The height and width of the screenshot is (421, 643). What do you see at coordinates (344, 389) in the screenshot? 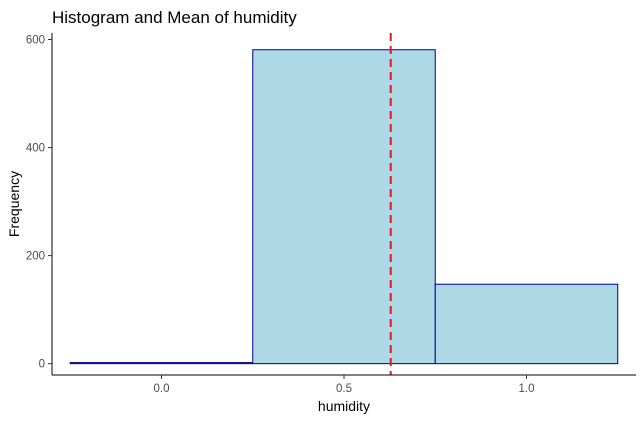
I see `x-tick-label: 0.5` at bounding box center [344, 389].